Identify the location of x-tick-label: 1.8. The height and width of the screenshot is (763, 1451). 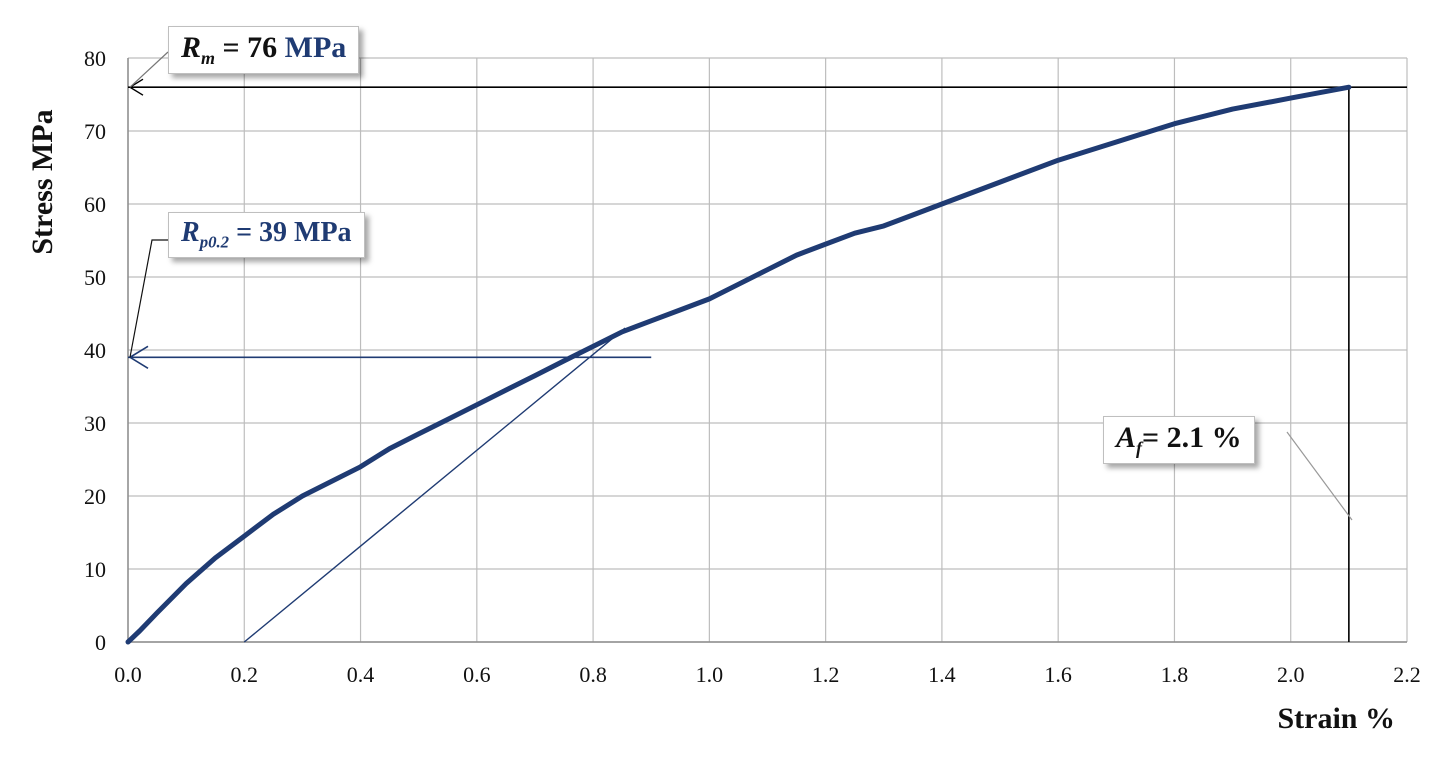
(1175, 674).